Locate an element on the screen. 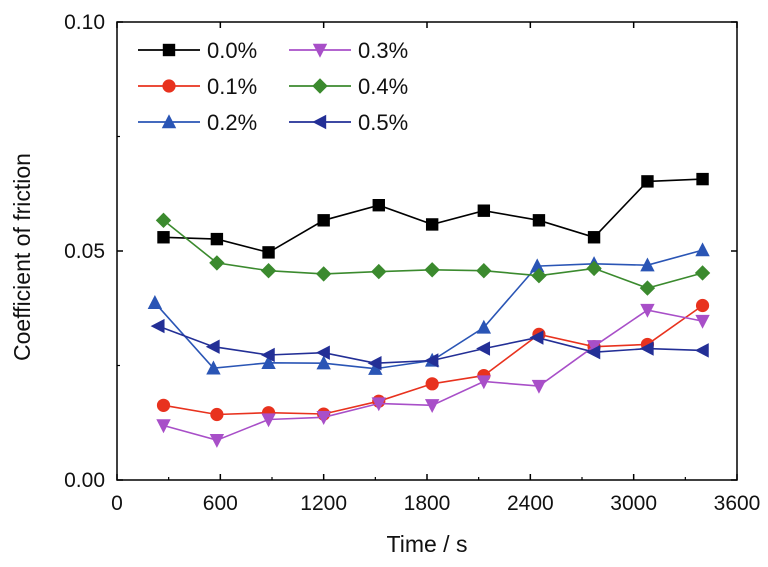  legend-label: 0.4% is located at coordinates (383, 86).